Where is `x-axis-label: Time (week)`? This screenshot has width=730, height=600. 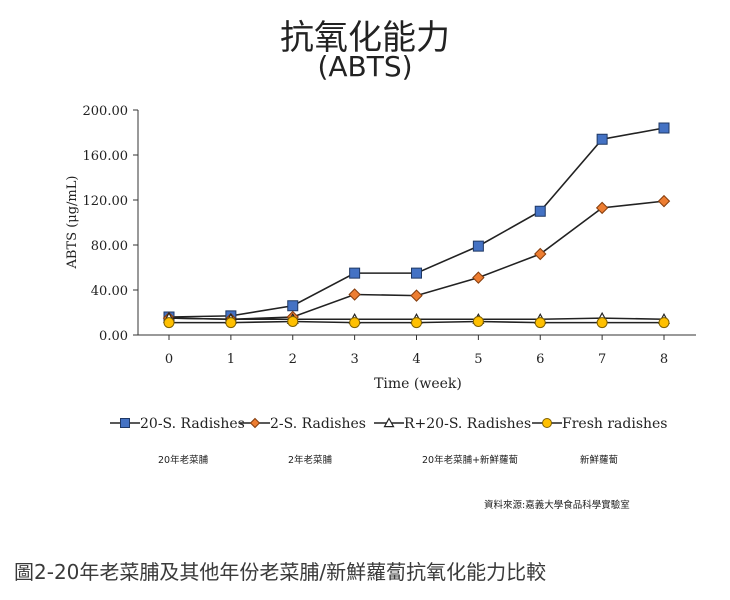 x-axis-label: Time (week) is located at coordinates (418, 384).